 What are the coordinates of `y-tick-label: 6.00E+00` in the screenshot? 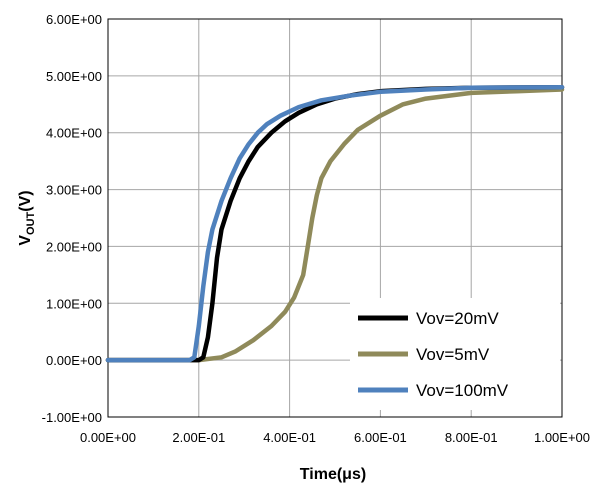 It's located at (74, 19).